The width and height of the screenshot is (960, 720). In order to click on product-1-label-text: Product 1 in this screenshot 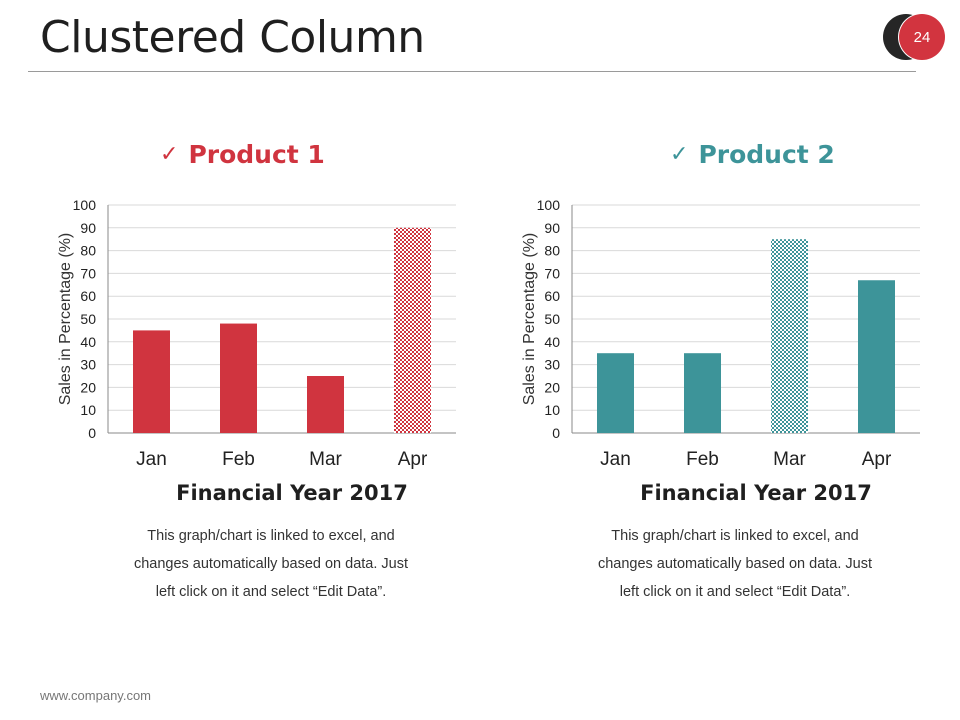, I will do `click(256, 154)`.